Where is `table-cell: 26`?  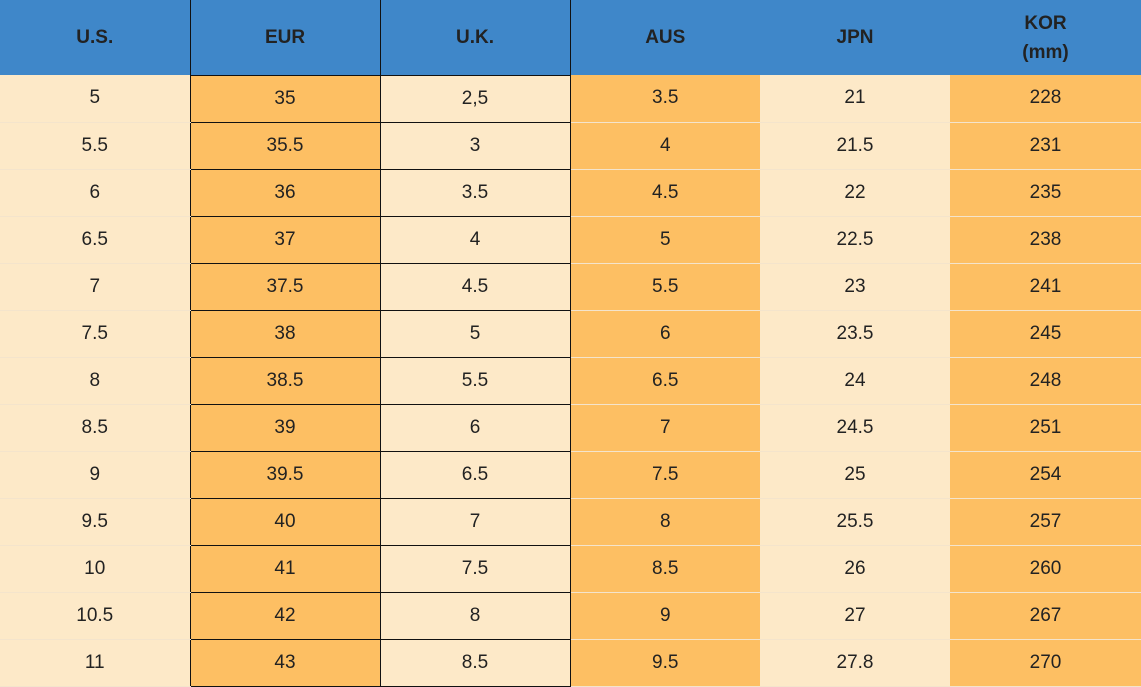 table-cell: 26 is located at coordinates (855, 569).